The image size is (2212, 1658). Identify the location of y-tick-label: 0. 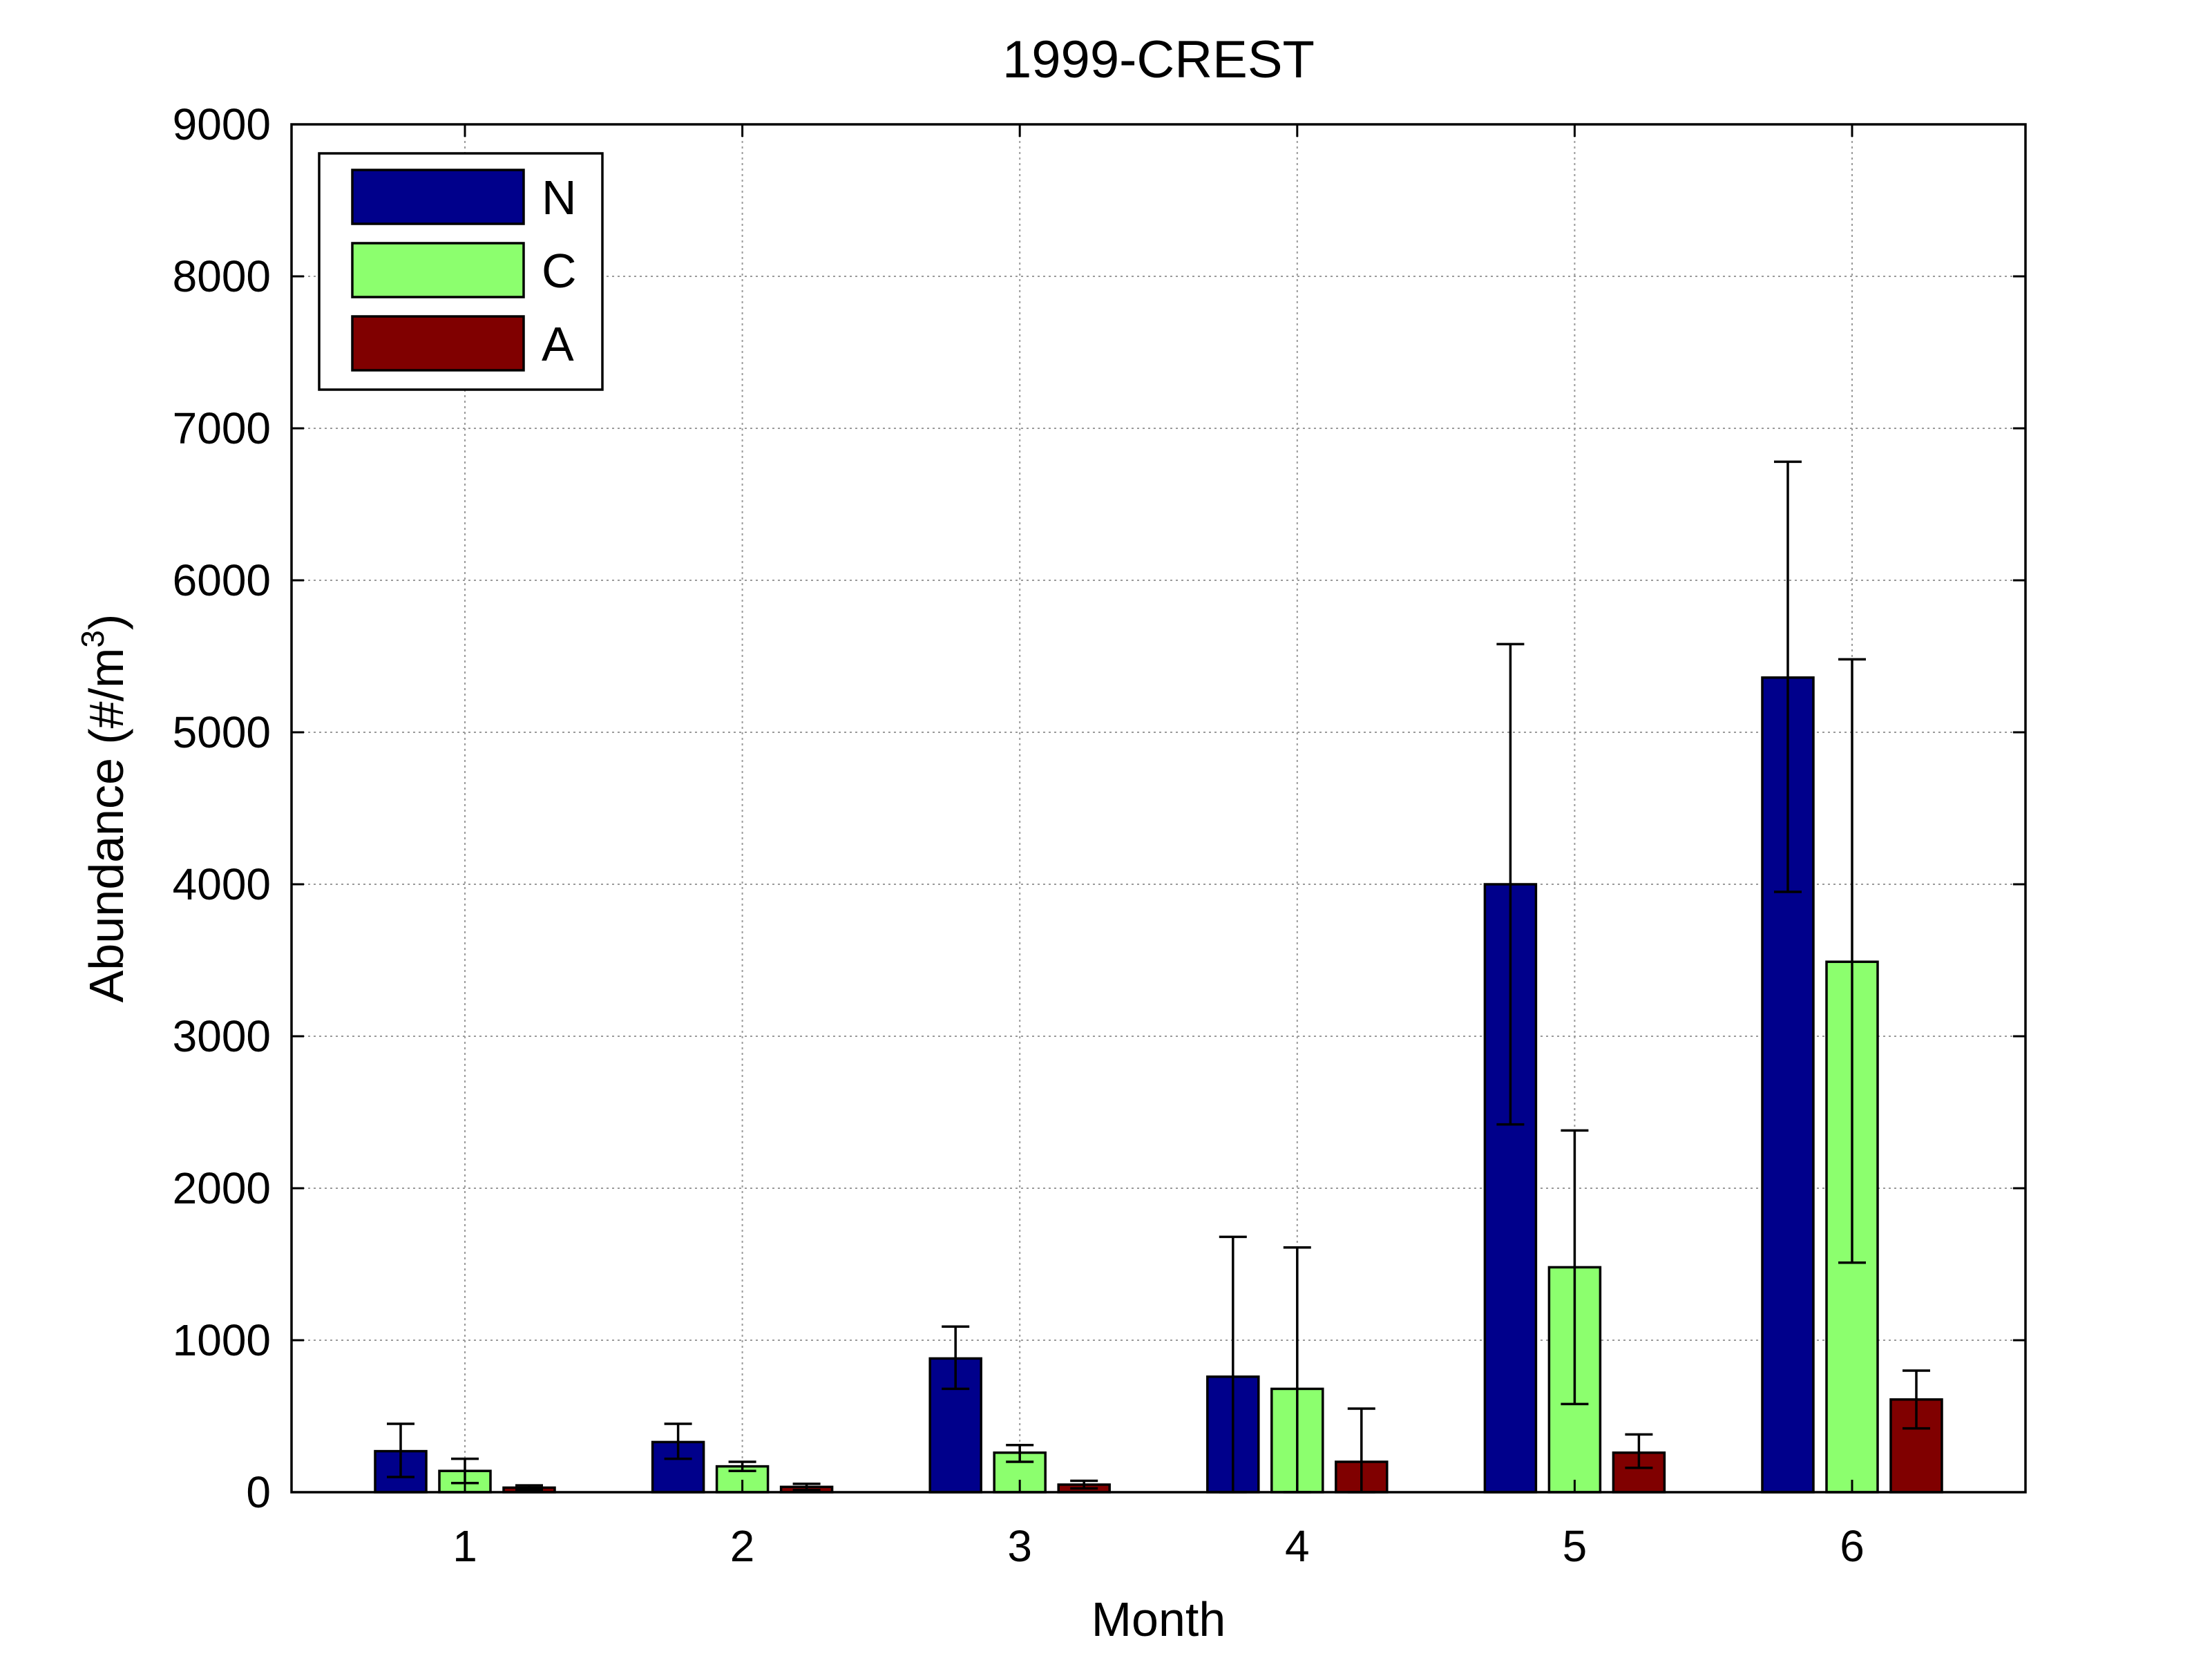
(258, 1492).